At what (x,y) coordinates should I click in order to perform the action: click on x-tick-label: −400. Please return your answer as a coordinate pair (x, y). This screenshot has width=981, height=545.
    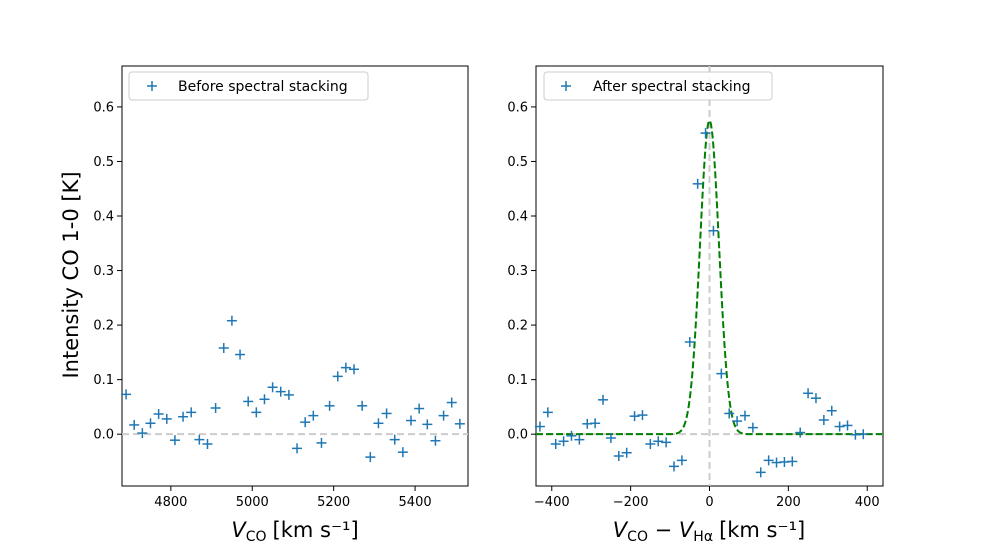
    Looking at the image, I should click on (552, 502).